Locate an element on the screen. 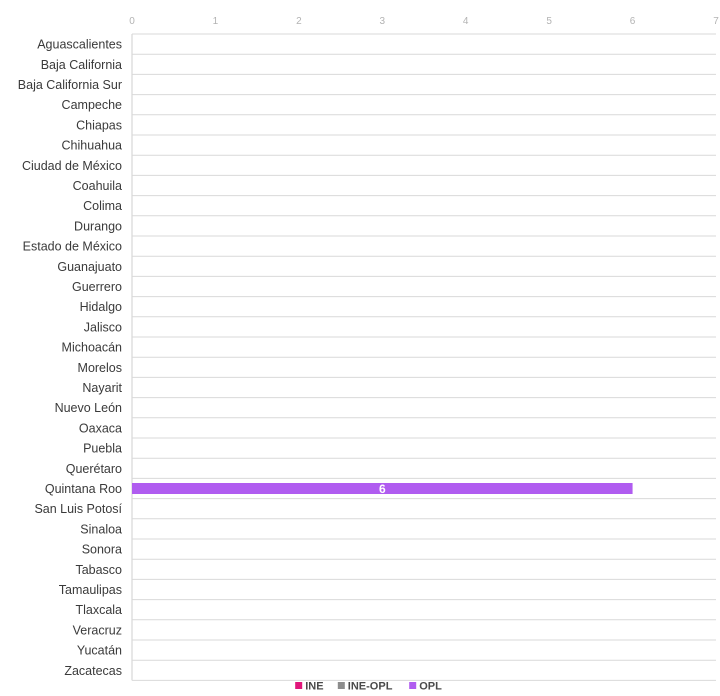  category-label: Tamaulipas is located at coordinates (90, 590).